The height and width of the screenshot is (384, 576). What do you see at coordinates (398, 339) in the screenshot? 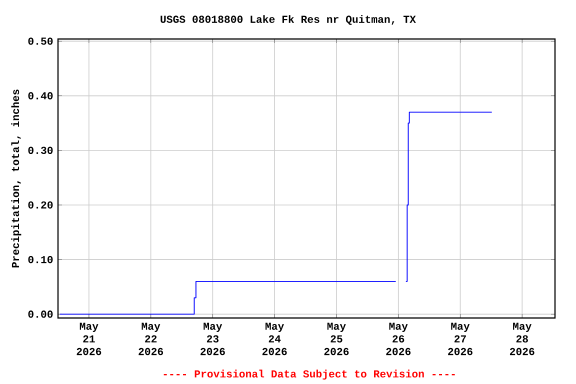
I see `x-tick-label: May 26 2026` at bounding box center [398, 339].